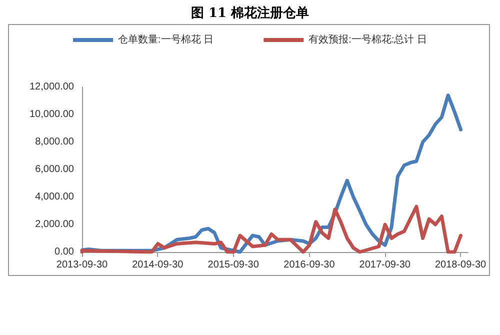 Image resolution: width=500 pixels, height=335 pixels. What do you see at coordinates (250, 13) in the screenshot?
I see `chart-title: 图 11 棉花注册仓单` at bounding box center [250, 13].